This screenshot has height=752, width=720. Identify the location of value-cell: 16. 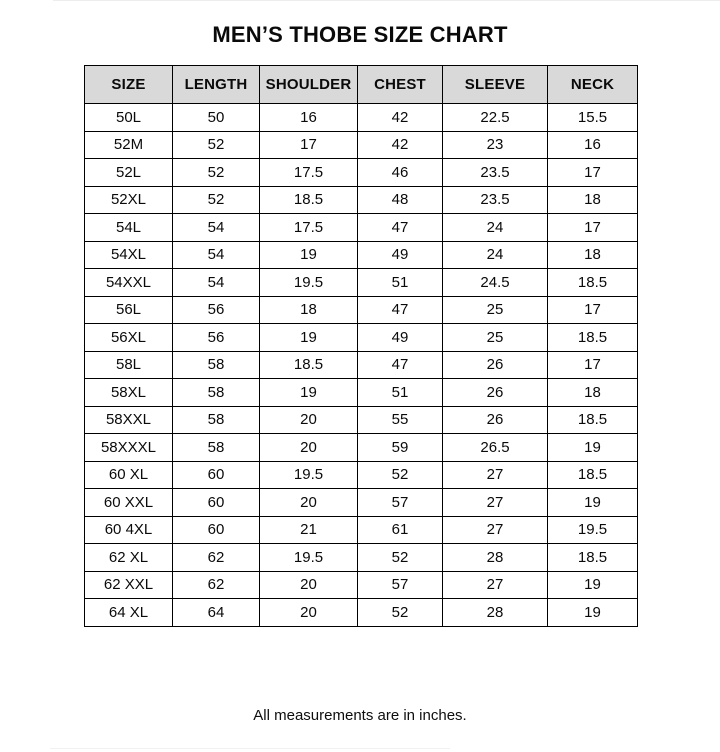
(308, 117).